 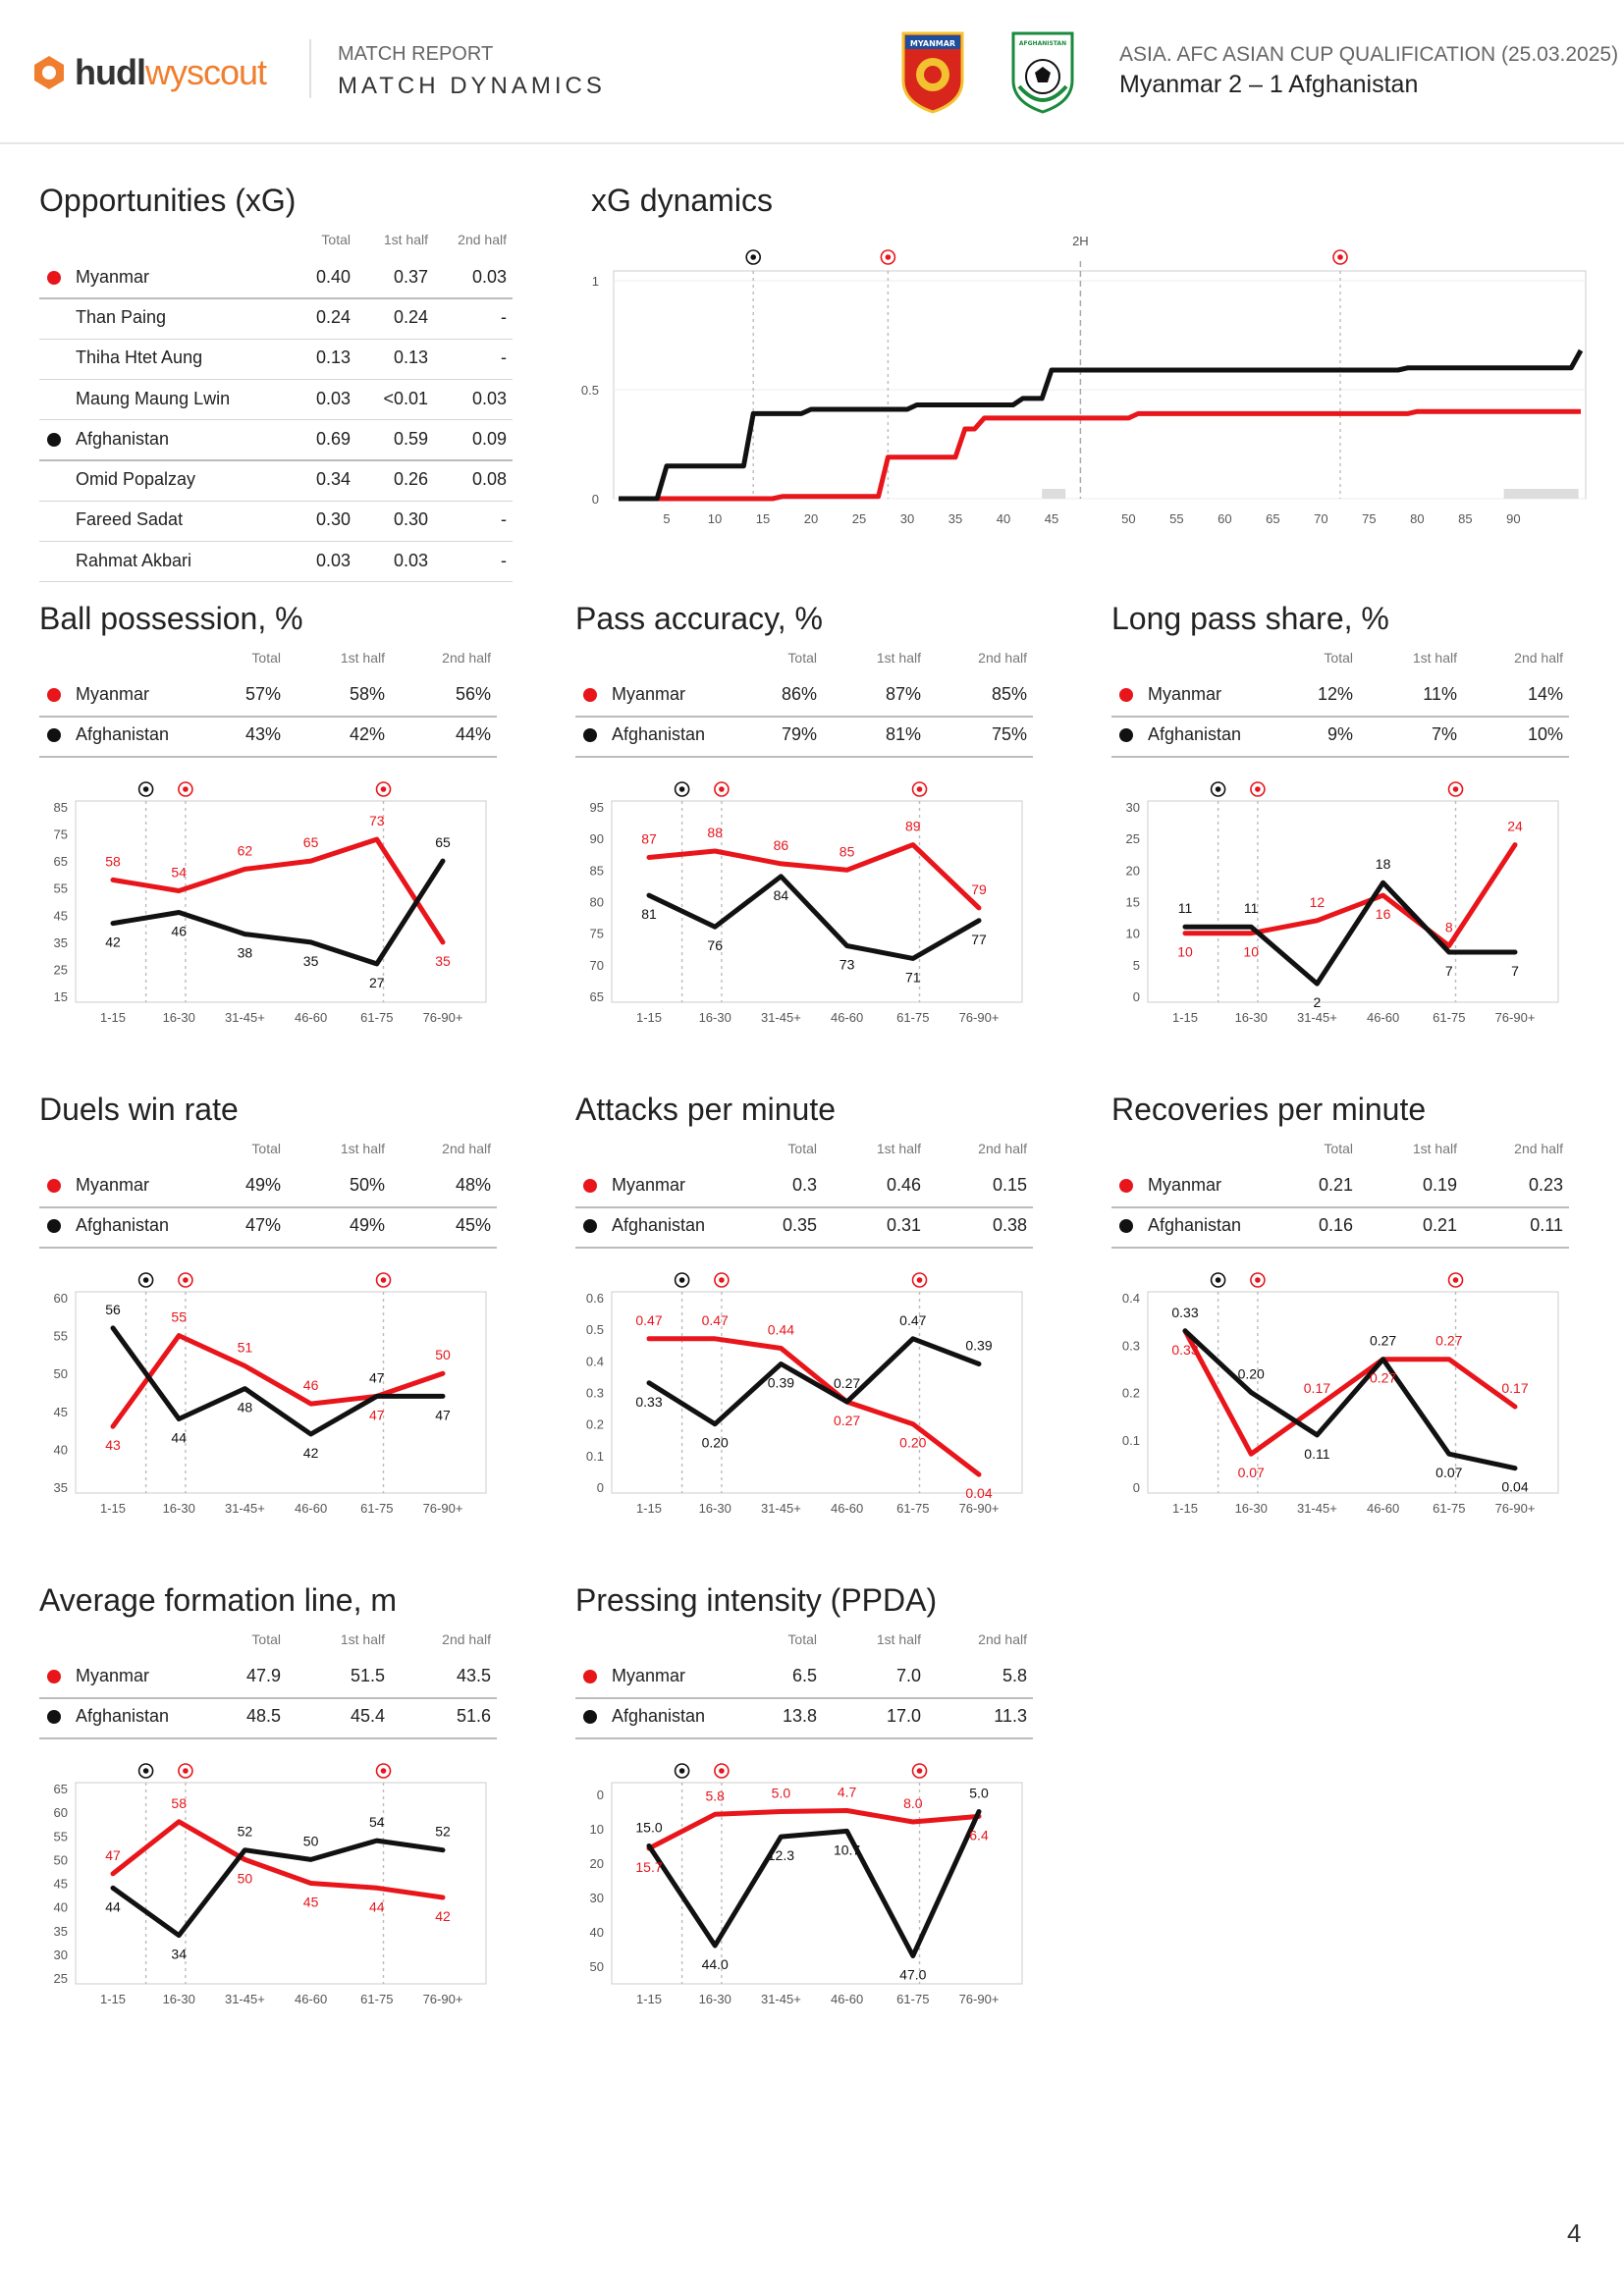 What do you see at coordinates (443, 842) in the screenshot?
I see `data-label-afghanistan: 65` at bounding box center [443, 842].